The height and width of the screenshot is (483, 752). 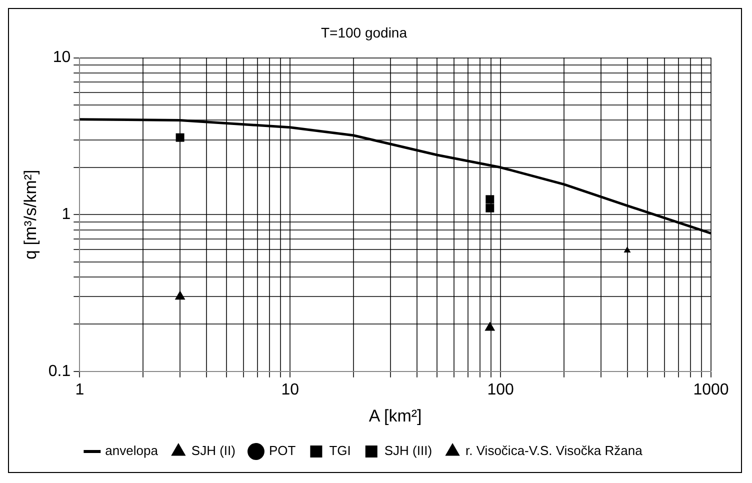 What do you see at coordinates (66, 215) in the screenshot?
I see `y-tick-label: 1` at bounding box center [66, 215].